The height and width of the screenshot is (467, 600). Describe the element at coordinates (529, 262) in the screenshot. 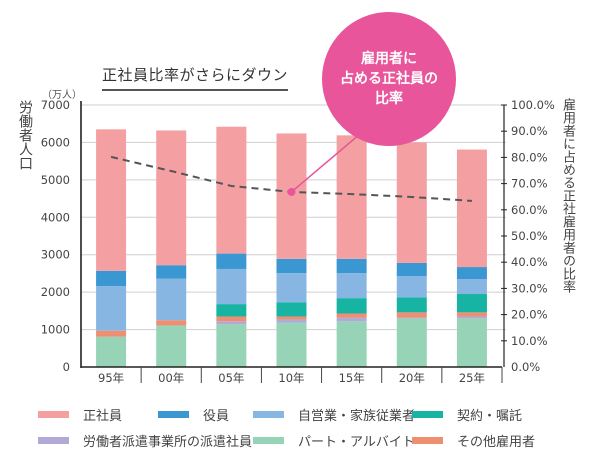

I see `y2-tick-label: 40.0%` at that location.